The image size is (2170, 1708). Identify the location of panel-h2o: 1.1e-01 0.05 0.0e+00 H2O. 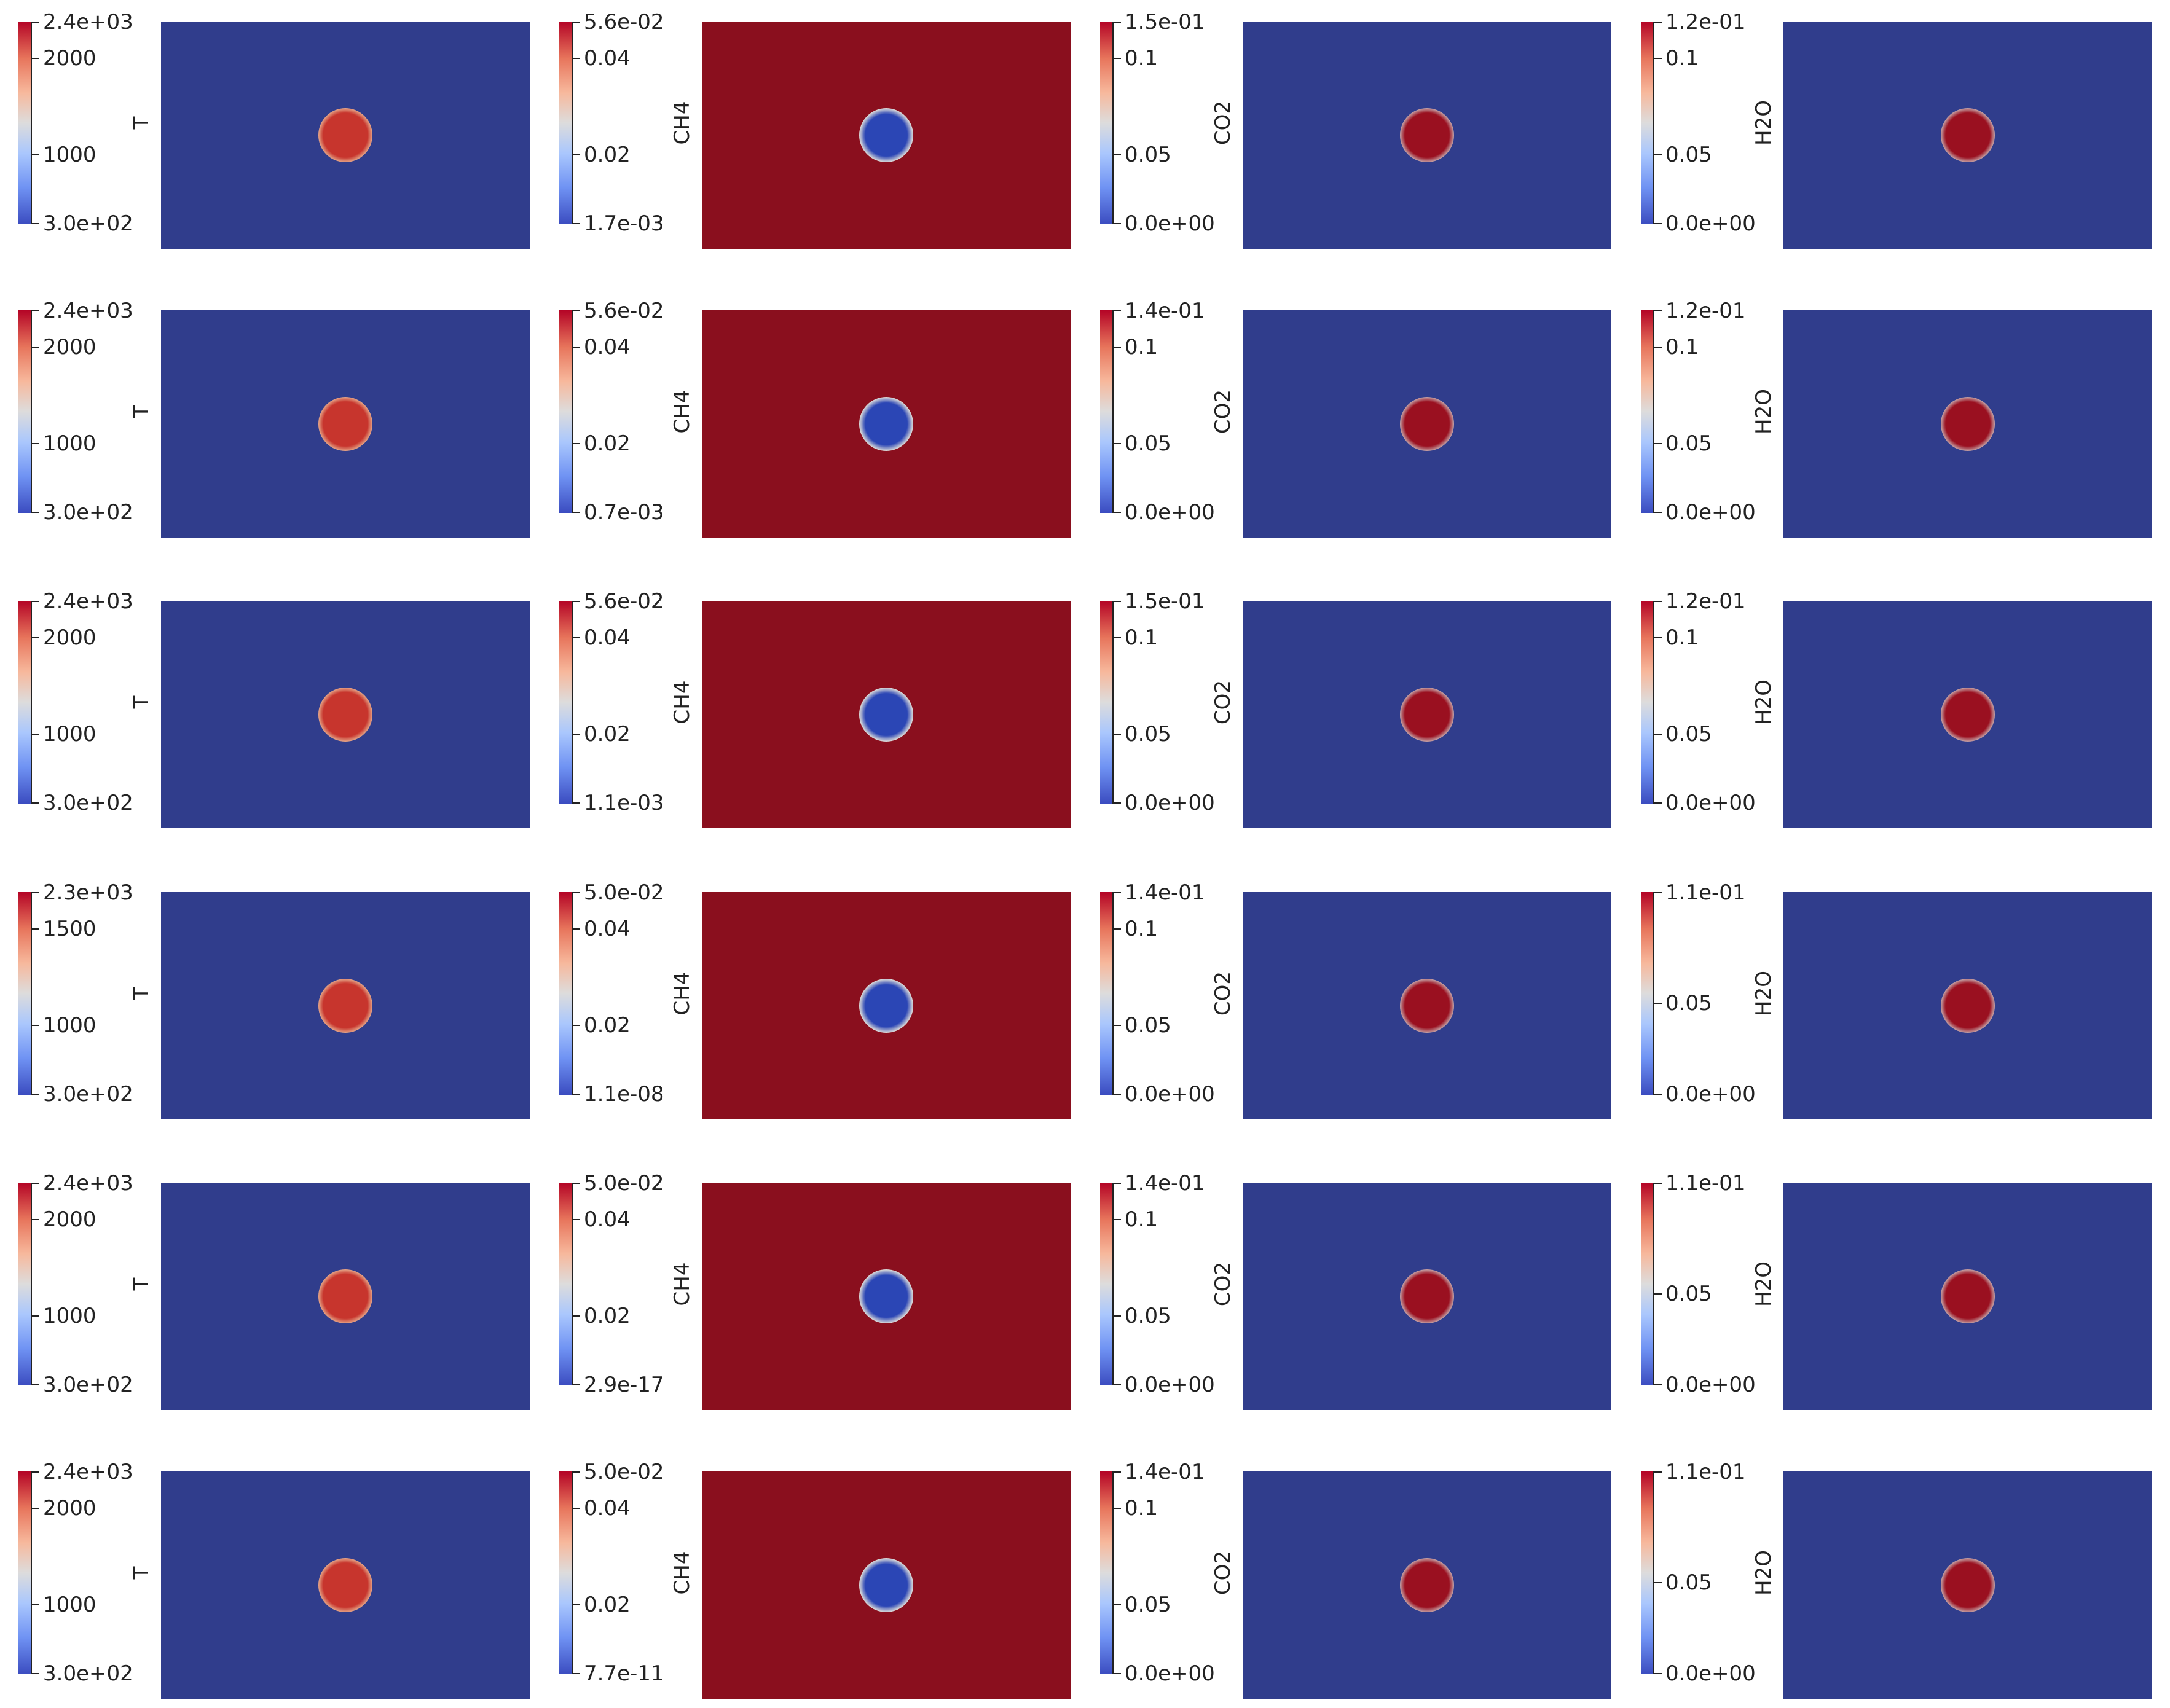
(1892, 1290).